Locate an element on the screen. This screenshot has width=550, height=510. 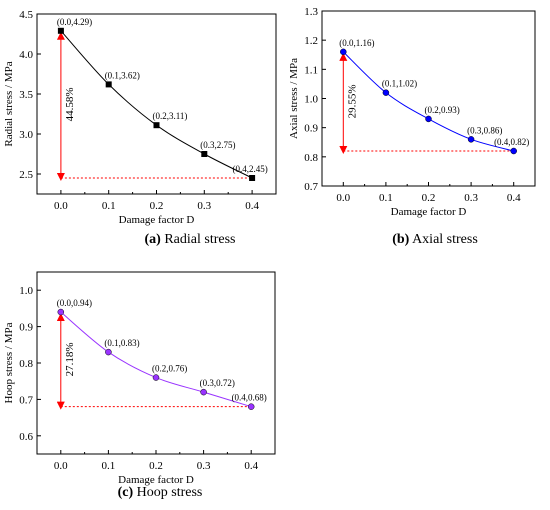
y-tick-label: 2.5 is located at coordinates (26, 175).